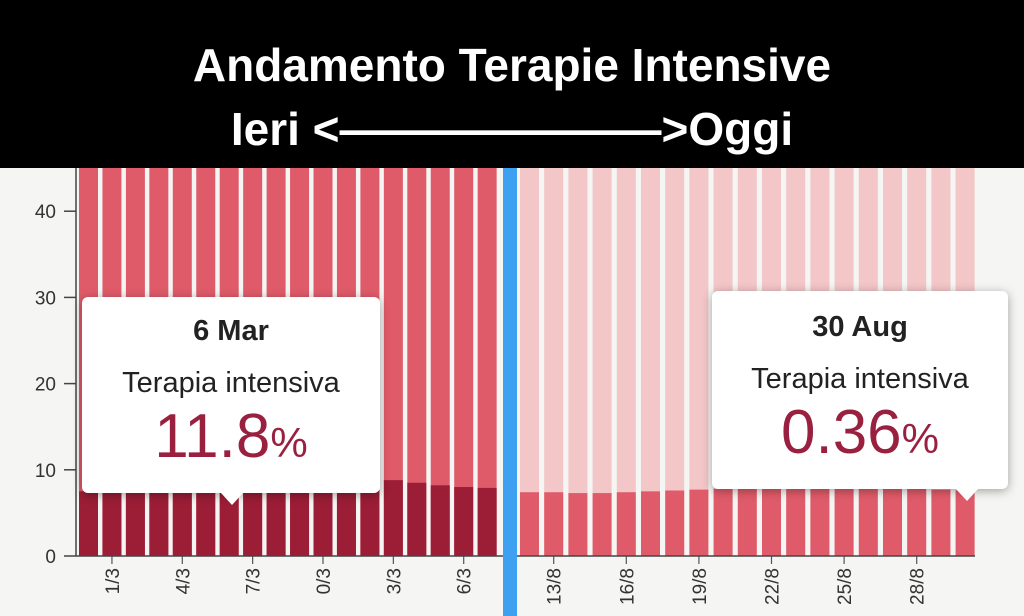 The image size is (1024, 616). I want to click on x-tick-label: 28/8, so click(918, 586).